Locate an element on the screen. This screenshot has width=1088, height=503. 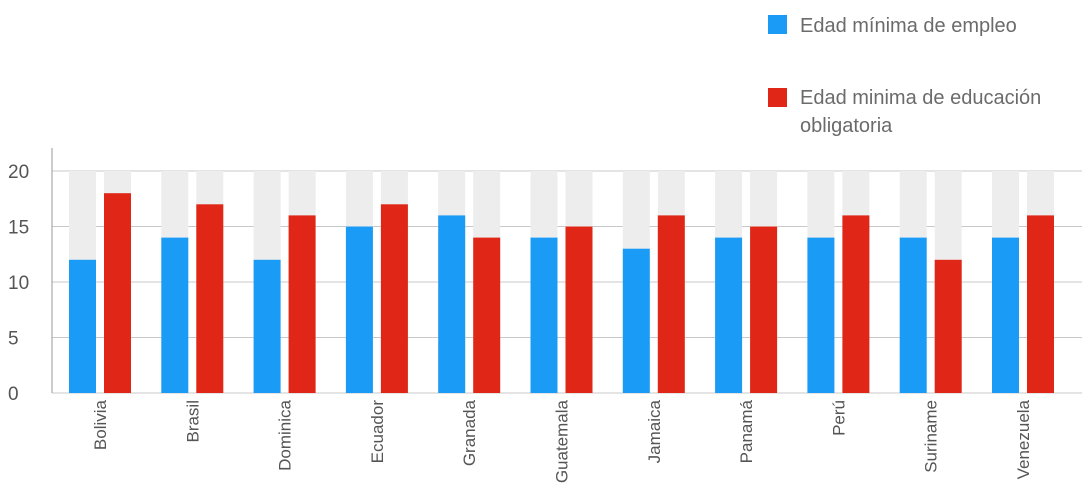
x-tick-label: Jamaica is located at coordinates (654, 431).